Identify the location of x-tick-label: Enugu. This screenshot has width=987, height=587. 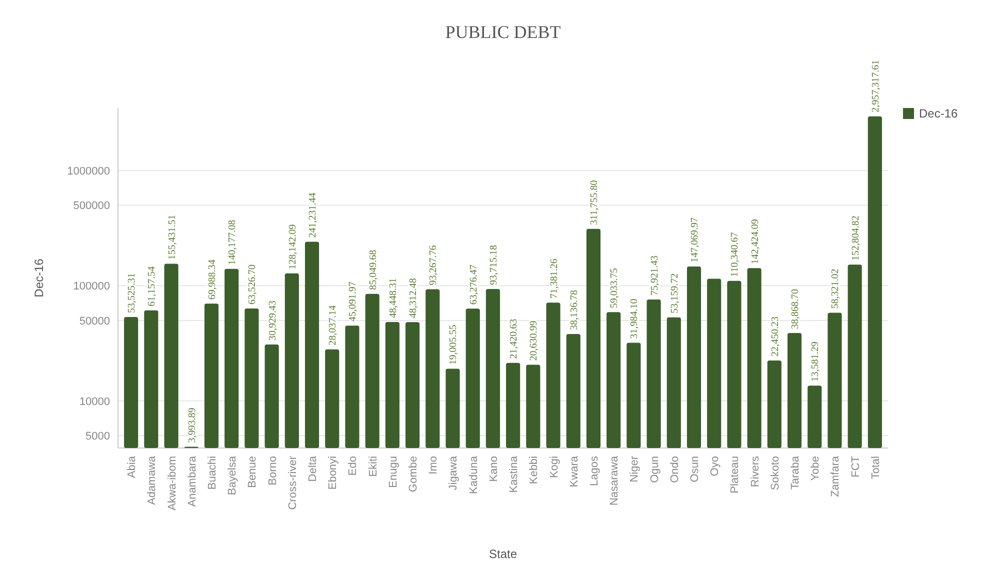
(393, 472).